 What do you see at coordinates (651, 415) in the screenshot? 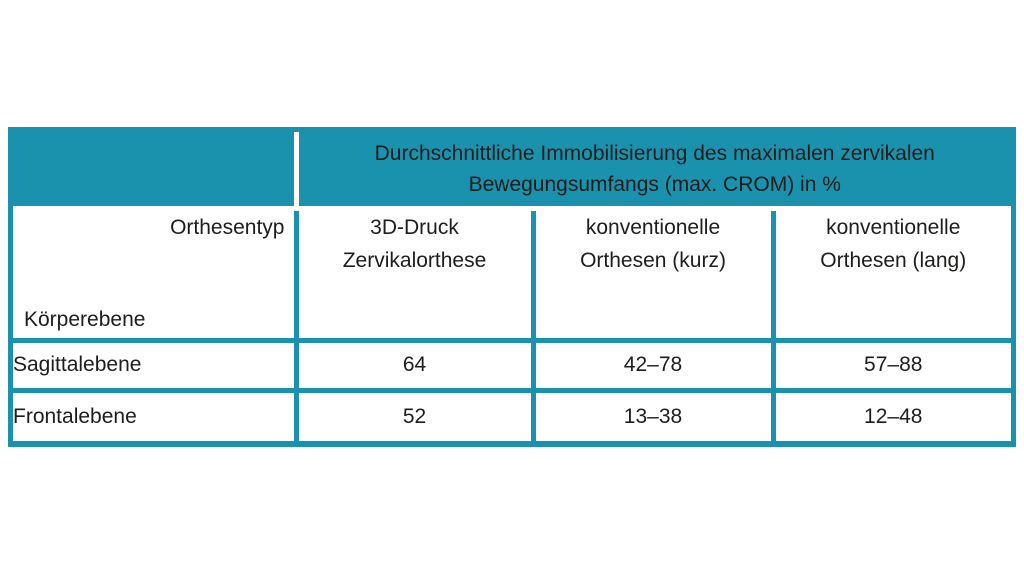
I see `value-cell: 13–38` at bounding box center [651, 415].